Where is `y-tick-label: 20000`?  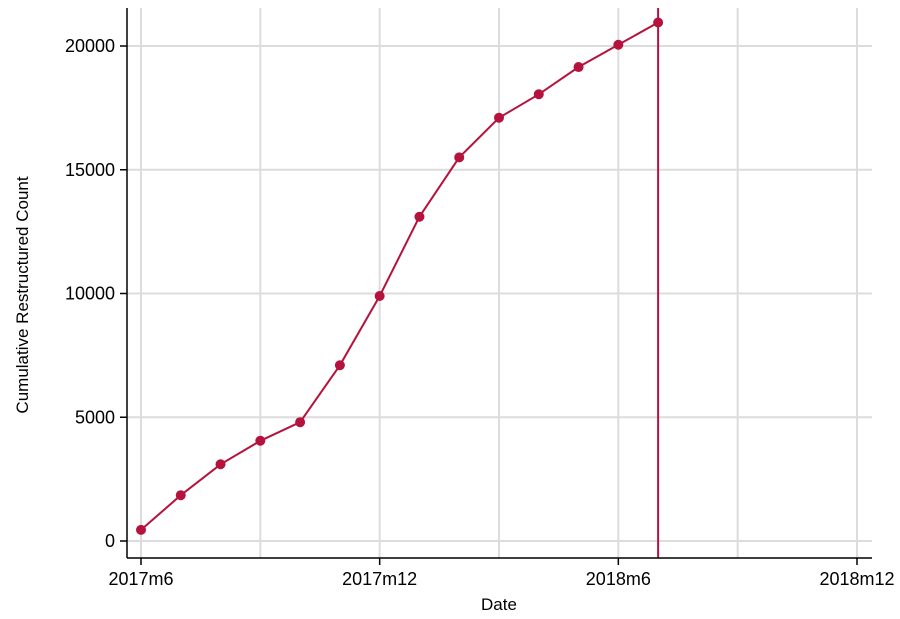 y-tick-label: 20000 is located at coordinates (90, 46).